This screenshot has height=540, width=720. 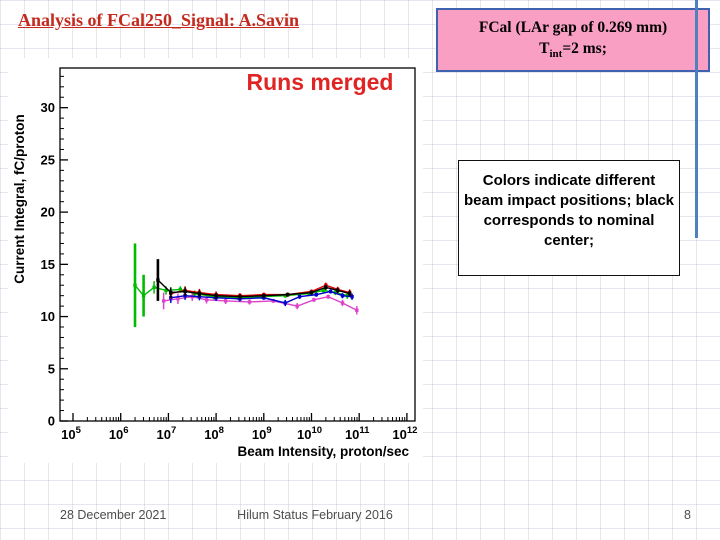 I want to click on svg-text: Runs merged, so click(x=320, y=82).